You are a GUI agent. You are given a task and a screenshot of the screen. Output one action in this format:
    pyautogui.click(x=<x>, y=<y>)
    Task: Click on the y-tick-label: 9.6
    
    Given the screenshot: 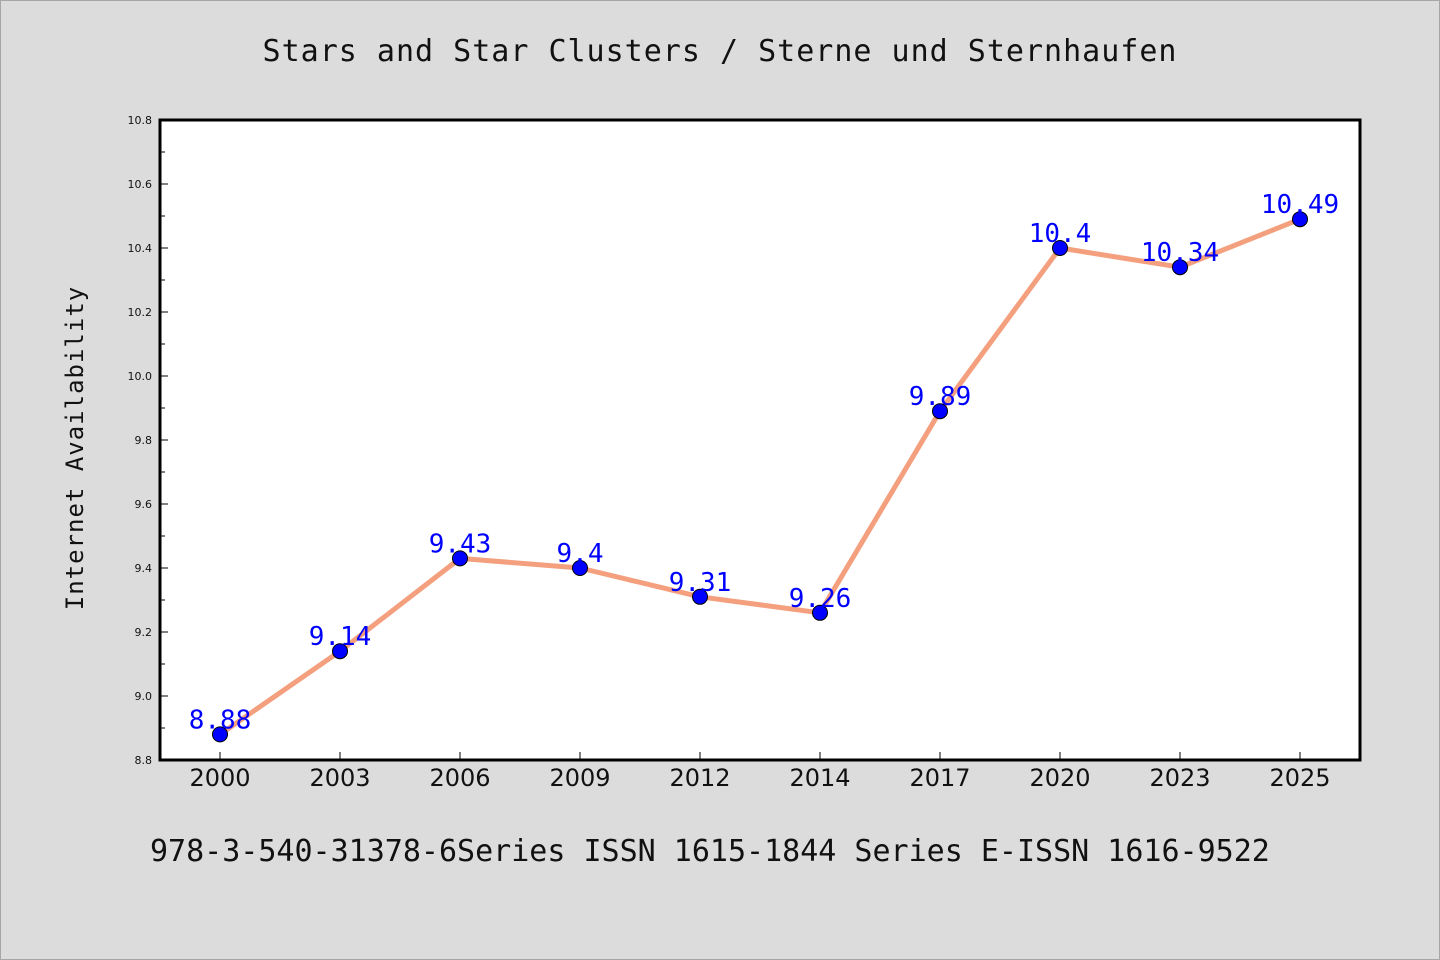 What is the action you would take?
    pyautogui.click(x=144, y=504)
    